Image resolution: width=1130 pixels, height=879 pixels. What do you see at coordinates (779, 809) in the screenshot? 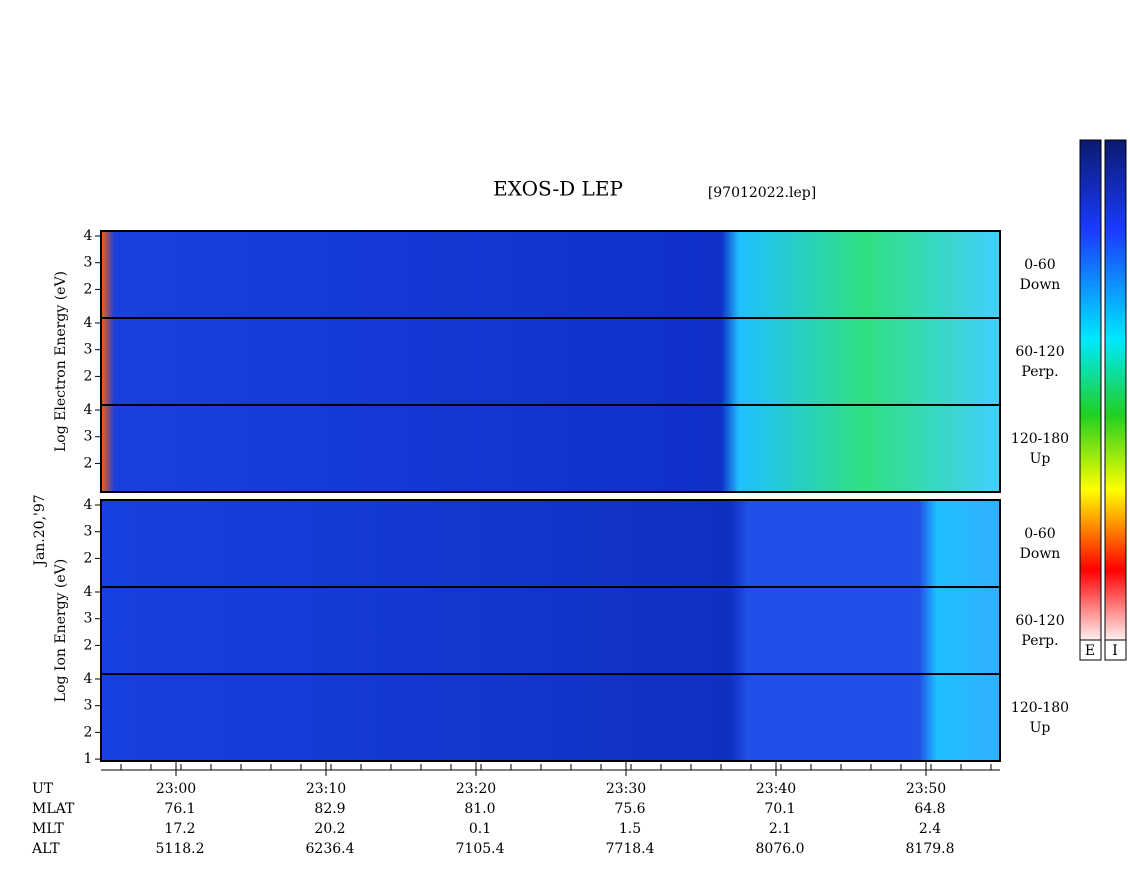
I see `ephemeris-value: 70.1` at bounding box center [779, 809].